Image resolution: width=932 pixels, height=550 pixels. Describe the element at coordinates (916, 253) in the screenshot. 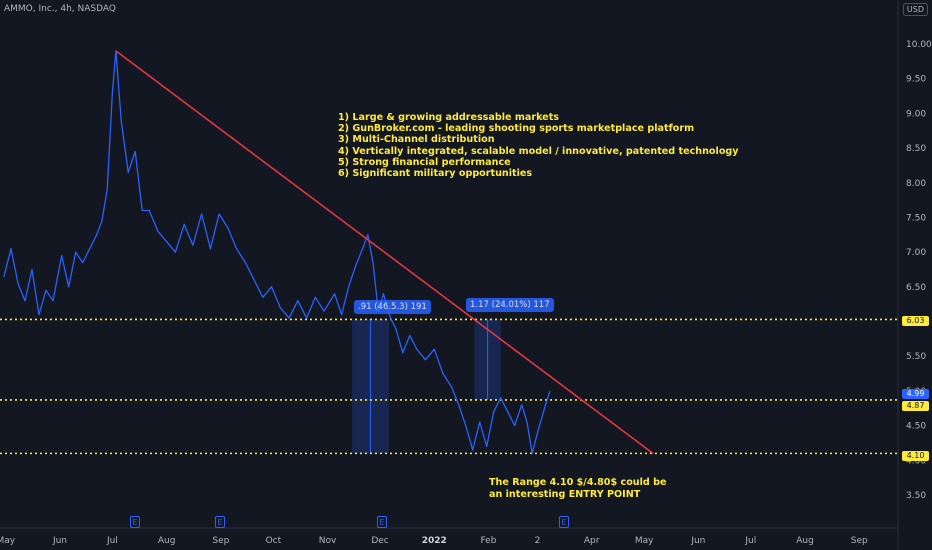

I see `y-tick-label: 7.00` at that location.